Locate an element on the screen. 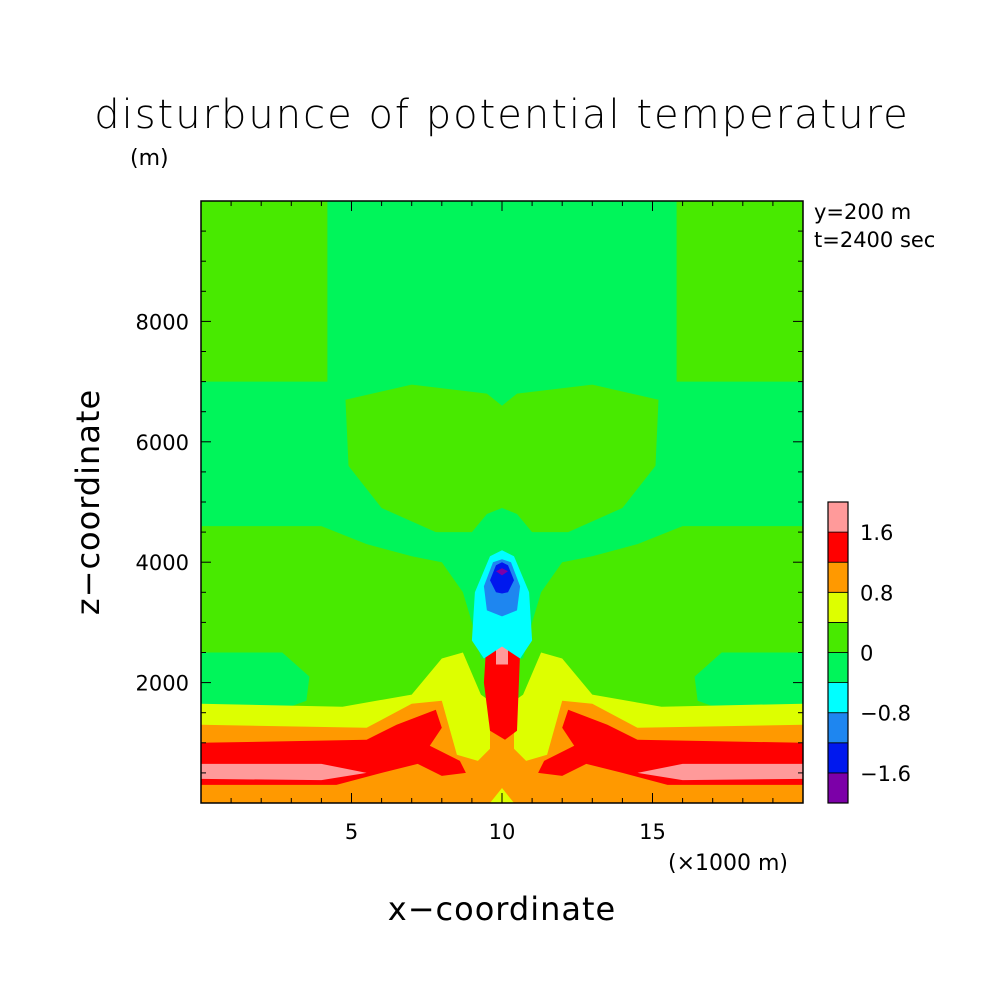  colorbar-label: −1.6 is located at coordinates (885, 774).